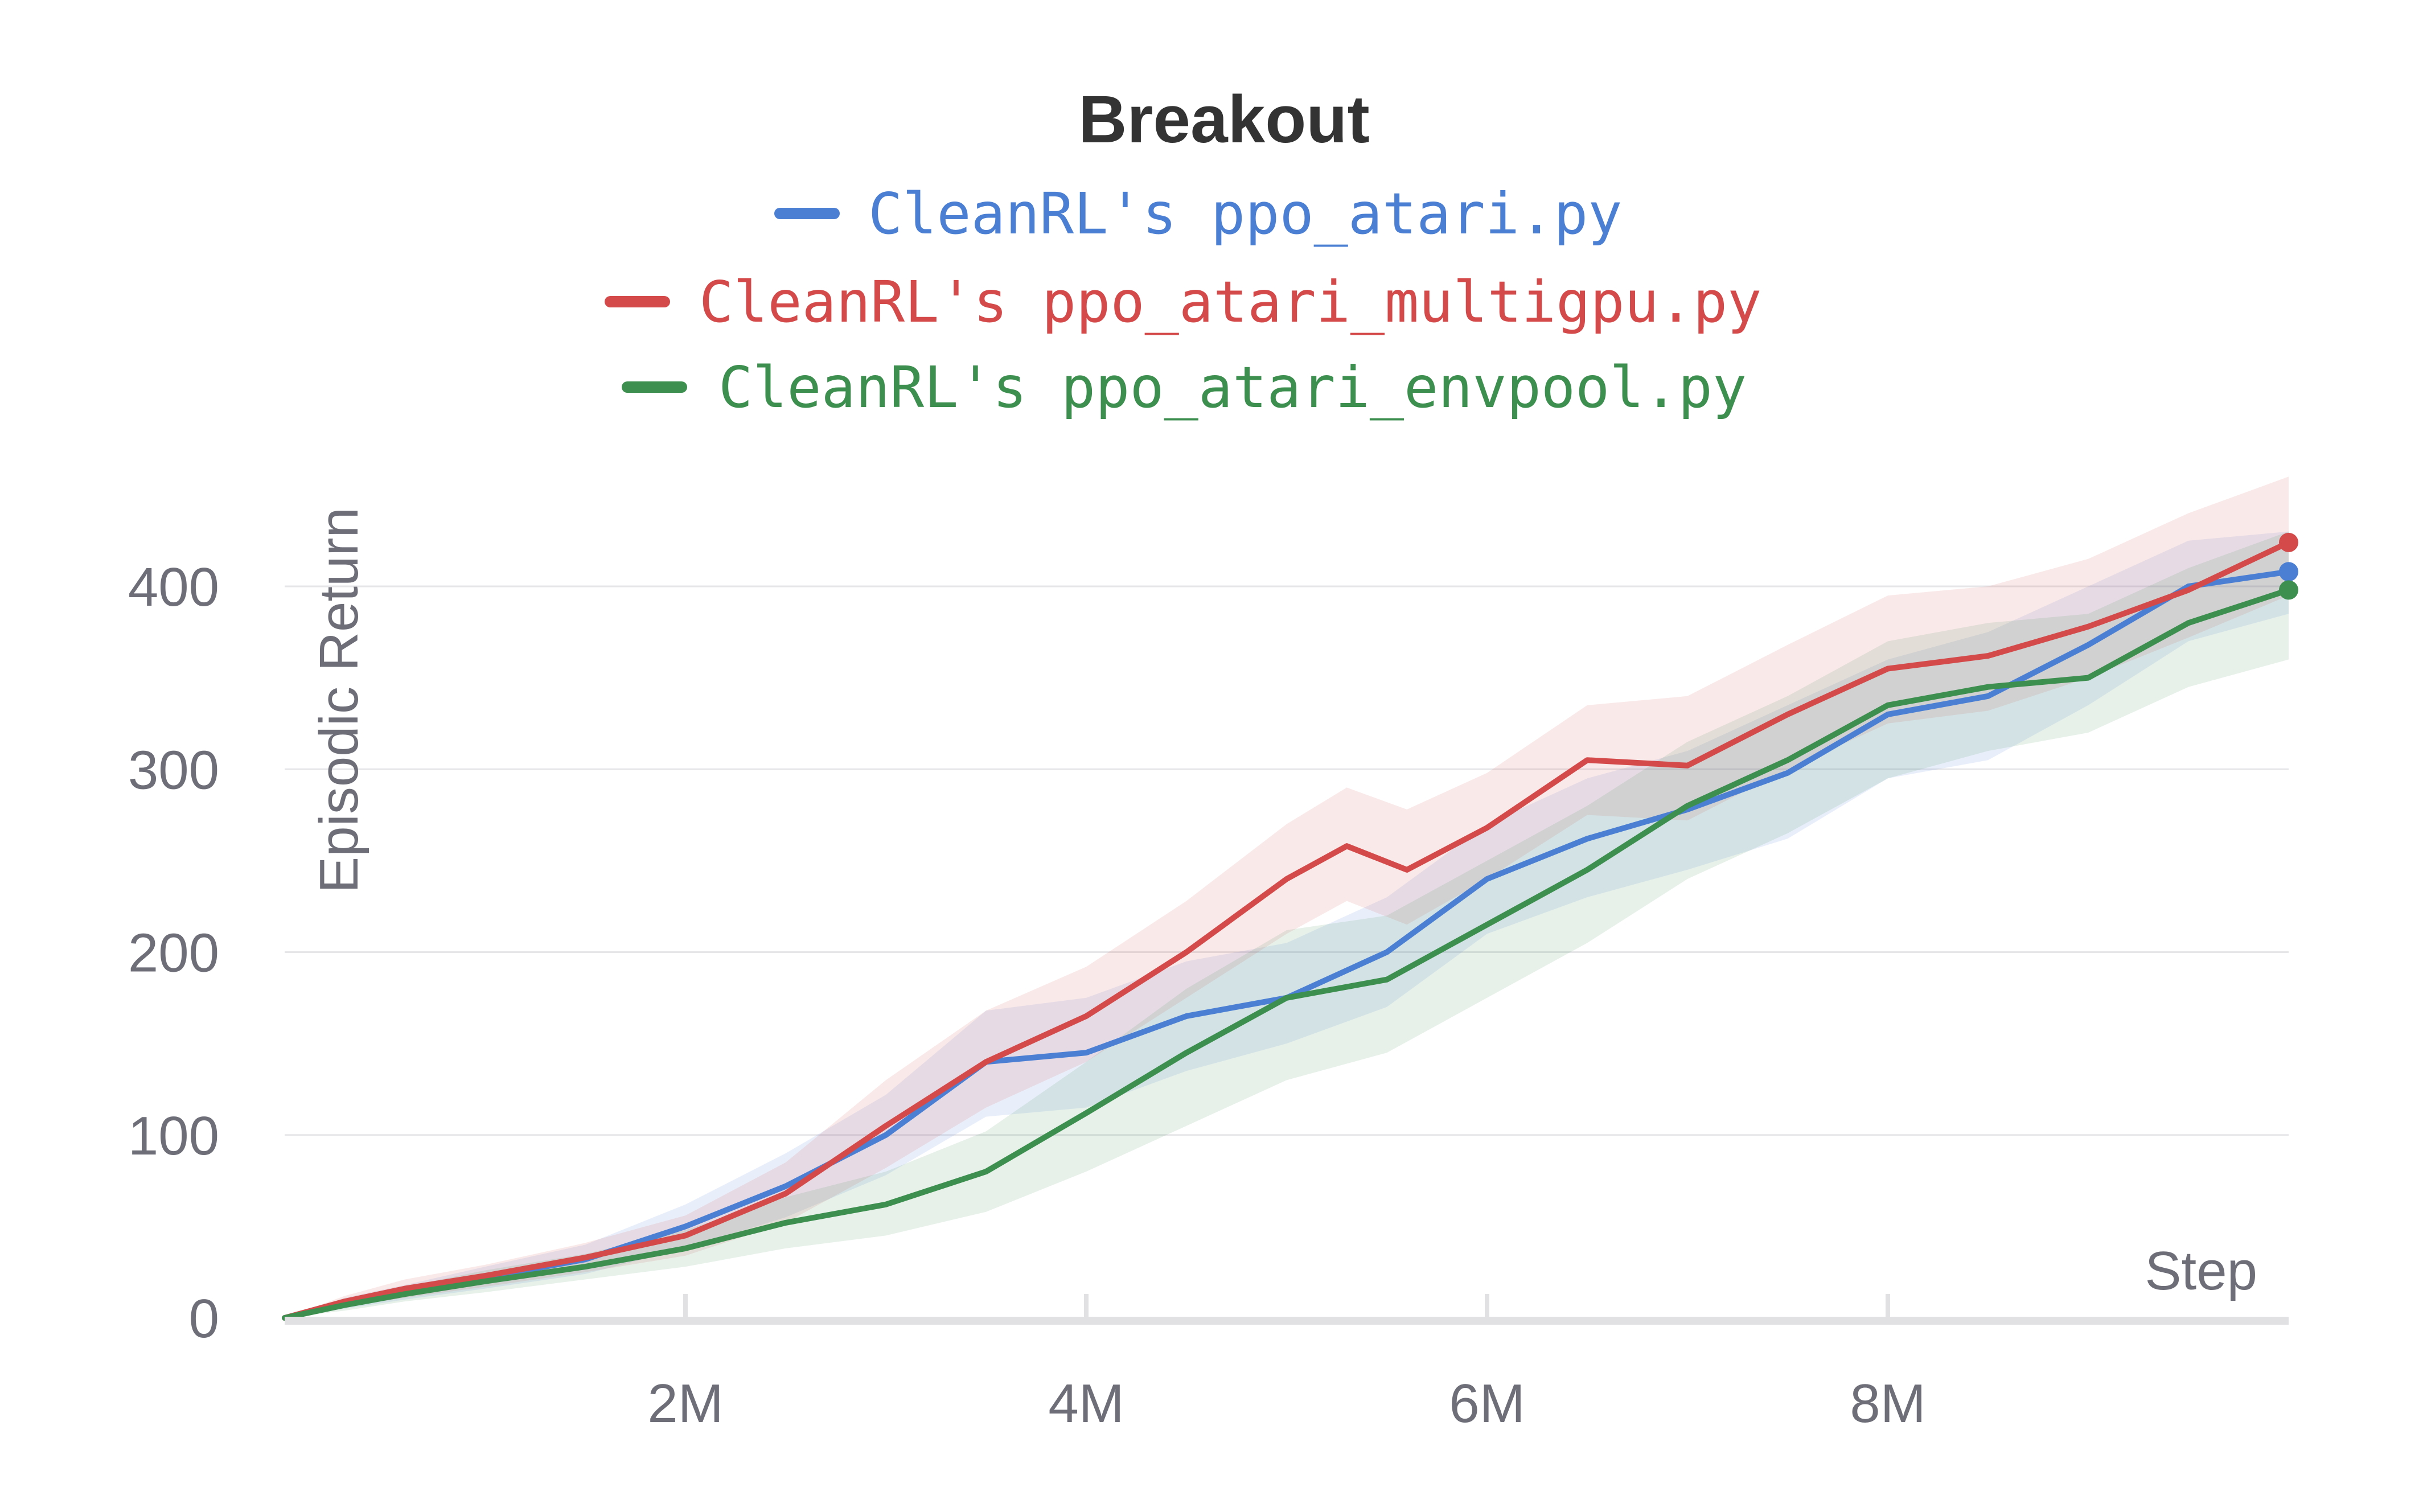  I want to click on y-axis-ticks: 0 100 200 300 400, so click(173, 953).